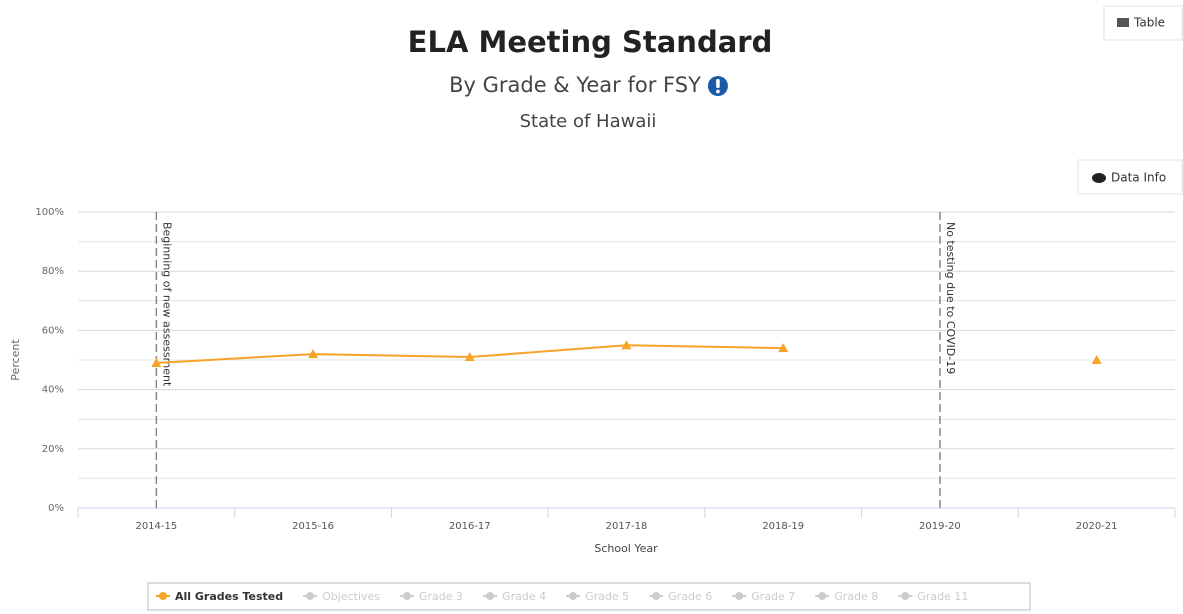 This screenshot has width=1183, height=614. I want to click on x-tick-label: 2016-17, so click(470, 526).